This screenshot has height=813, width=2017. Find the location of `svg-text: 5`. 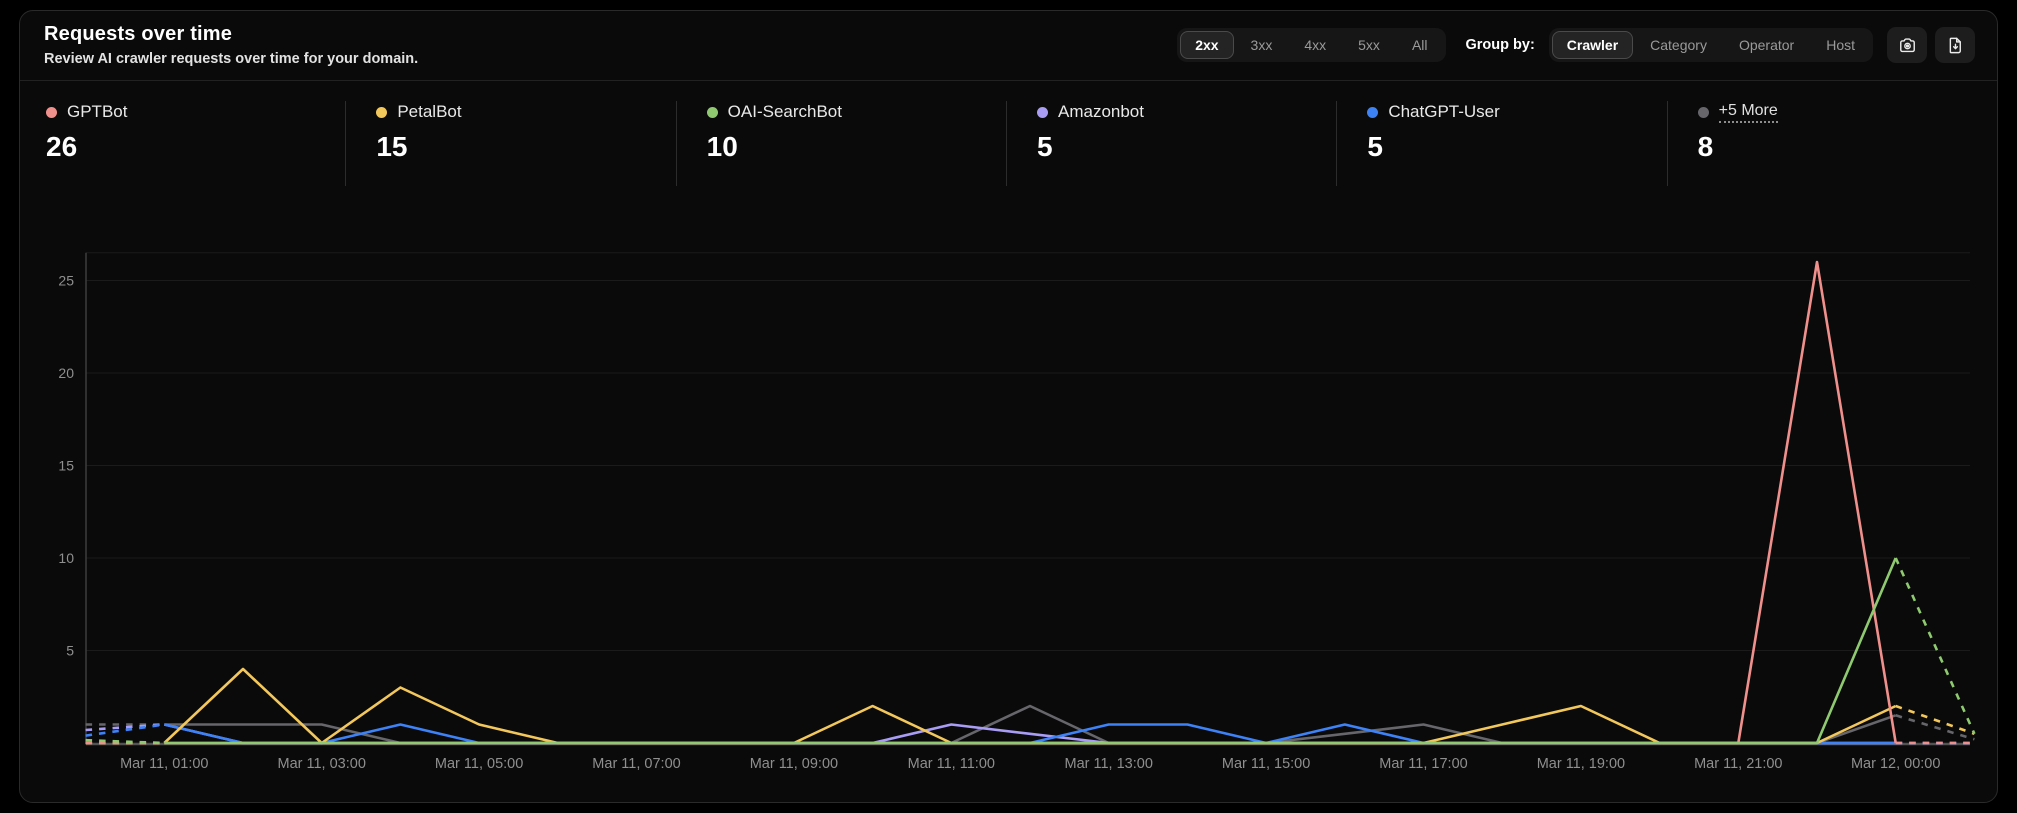

svg-text: 5 is located at coordinates (70, 651).